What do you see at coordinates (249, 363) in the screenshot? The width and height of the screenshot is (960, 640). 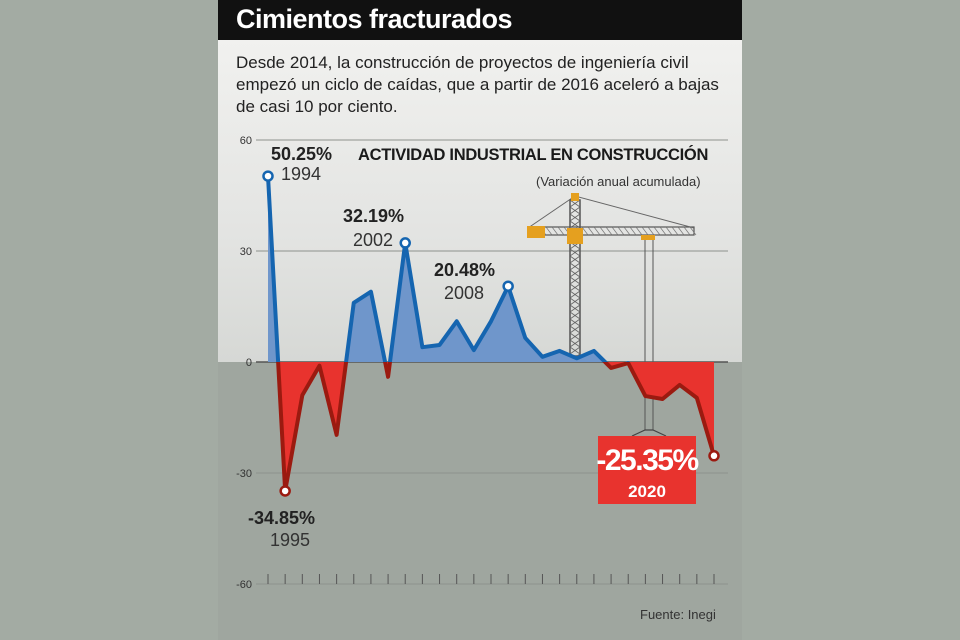 I see `y-tick-label: 0` at bounding box center [249, 363].